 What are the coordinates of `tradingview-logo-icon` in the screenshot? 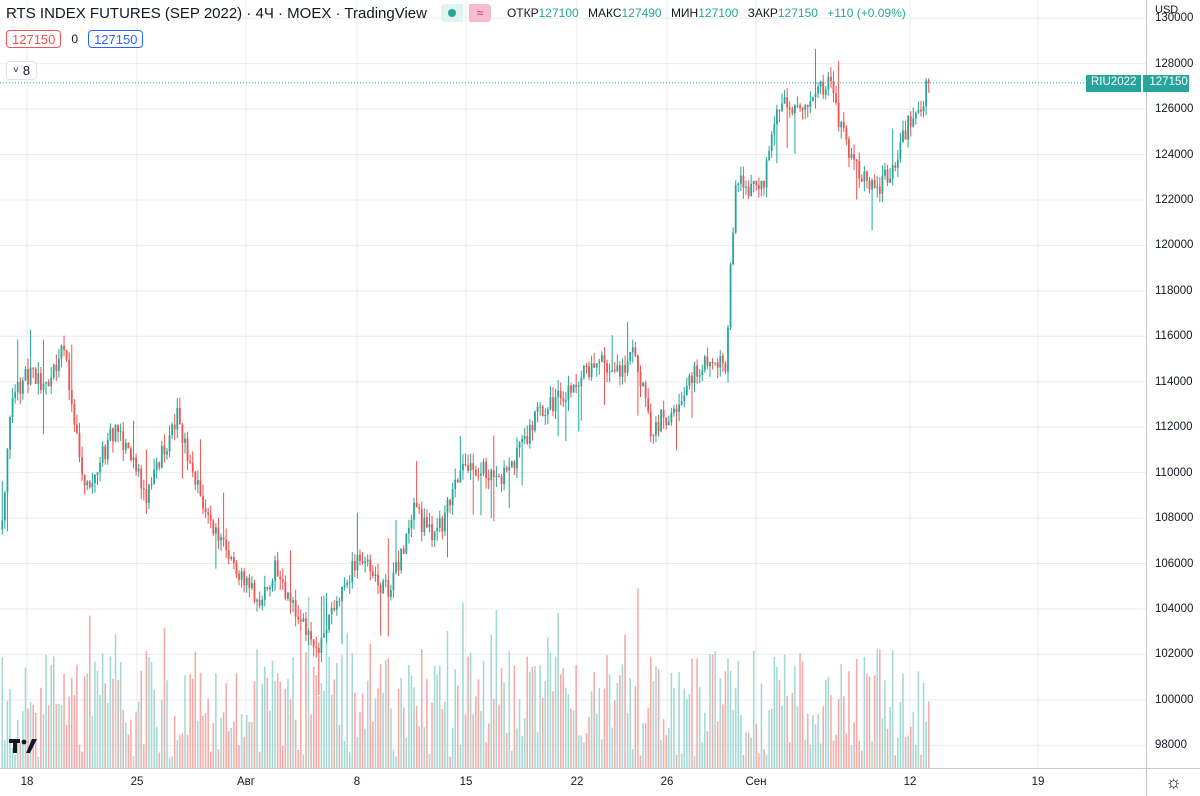 It's located at (23, 746).